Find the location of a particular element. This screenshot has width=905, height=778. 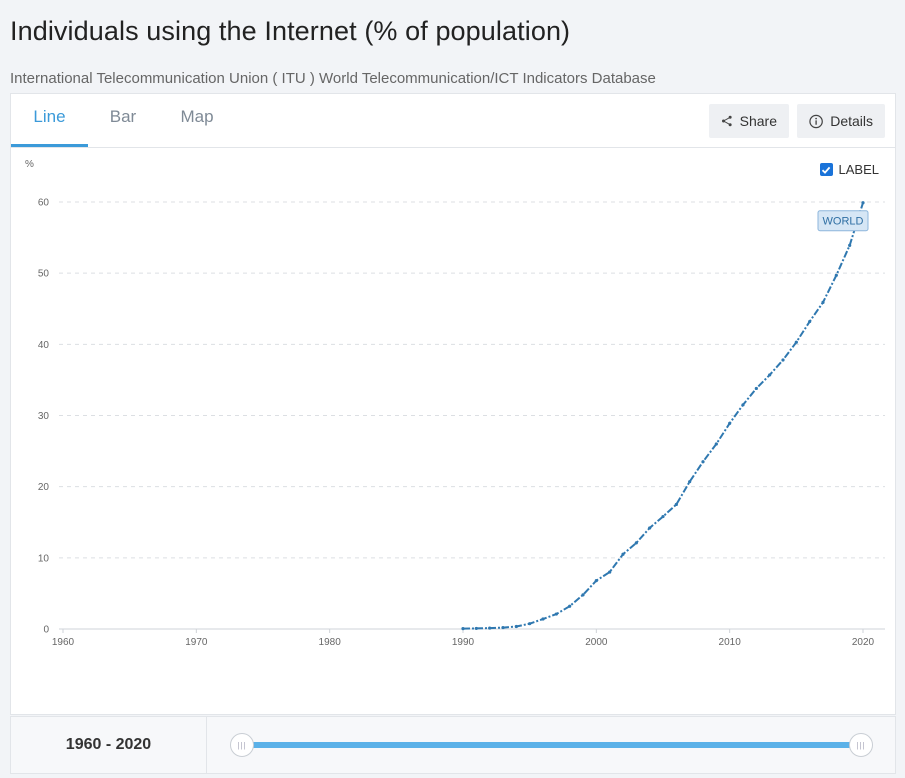

data-point-2003 is located at coordinates (636, 543).